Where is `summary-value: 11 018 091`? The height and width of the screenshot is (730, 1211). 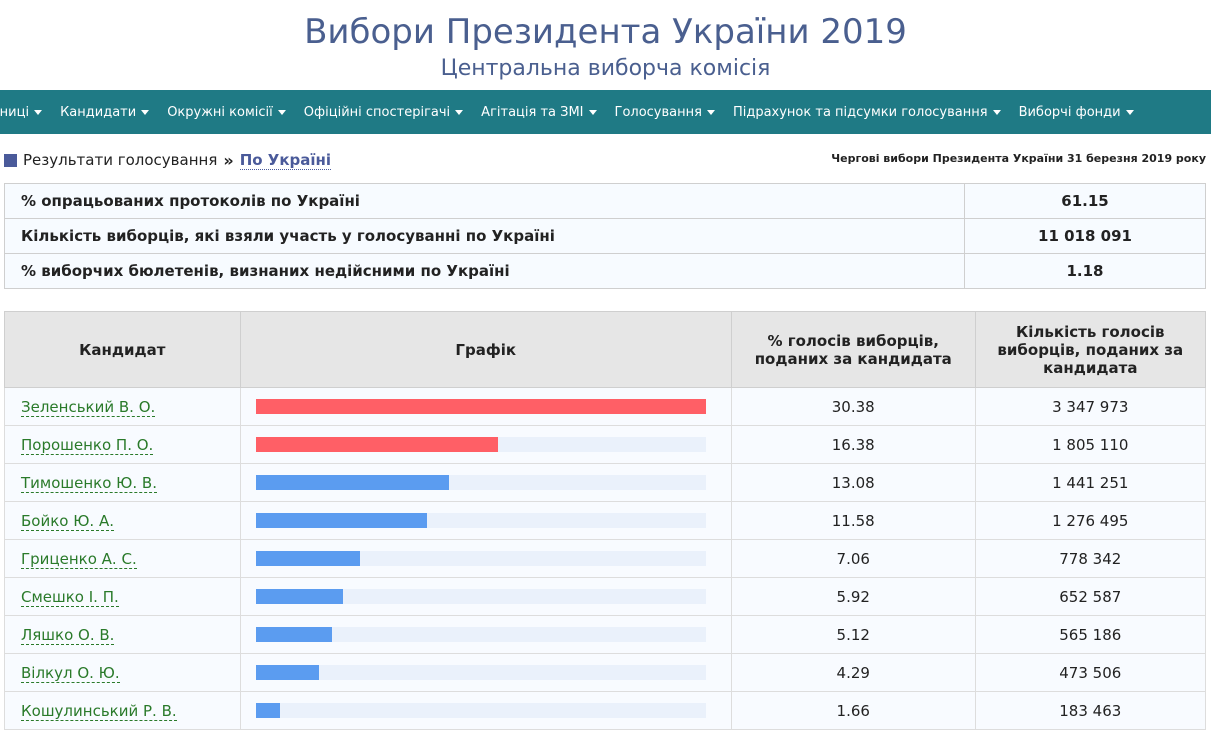 summary-value: 11 018 091 is located at coordinates (1085, 236).